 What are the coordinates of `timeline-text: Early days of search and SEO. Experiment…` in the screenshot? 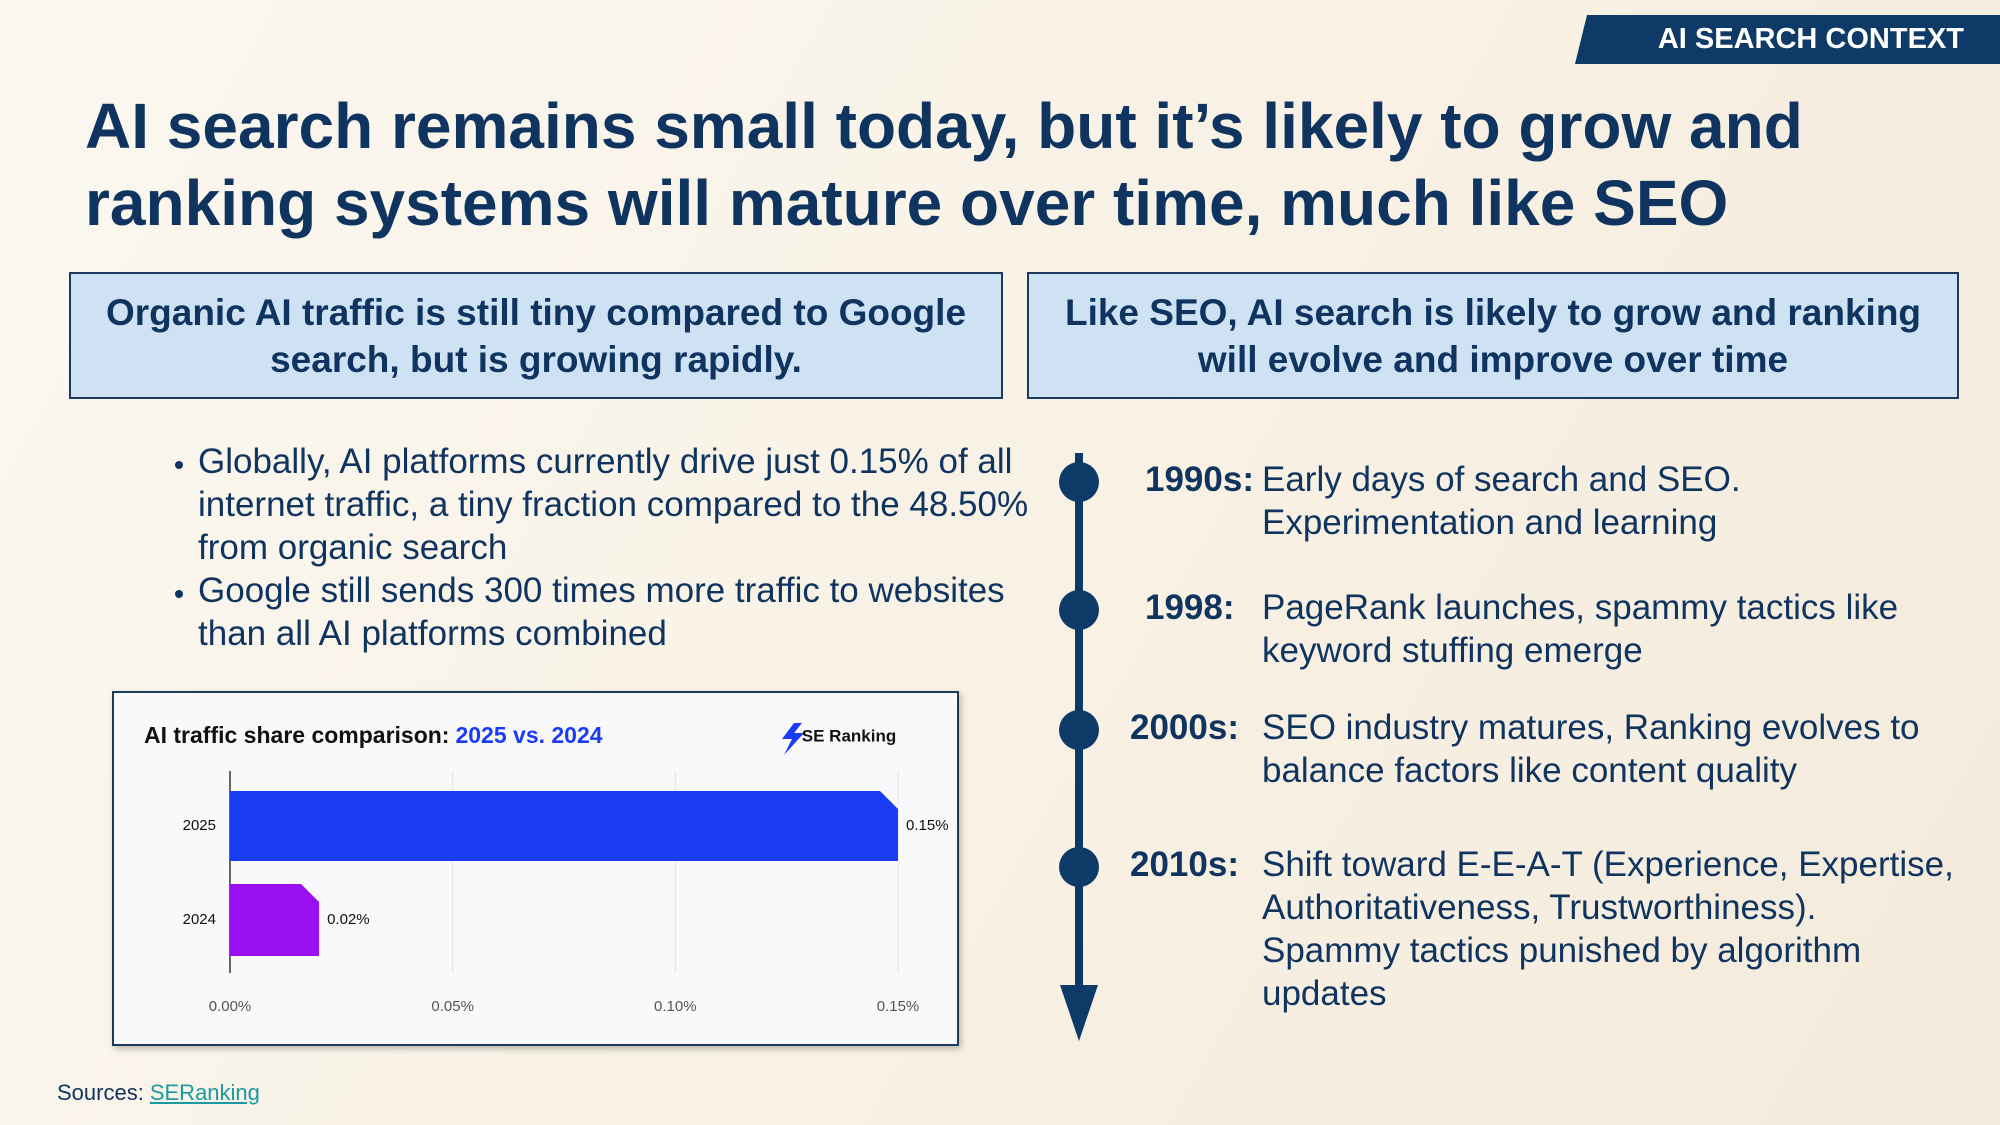 It's located at (1501, 501).